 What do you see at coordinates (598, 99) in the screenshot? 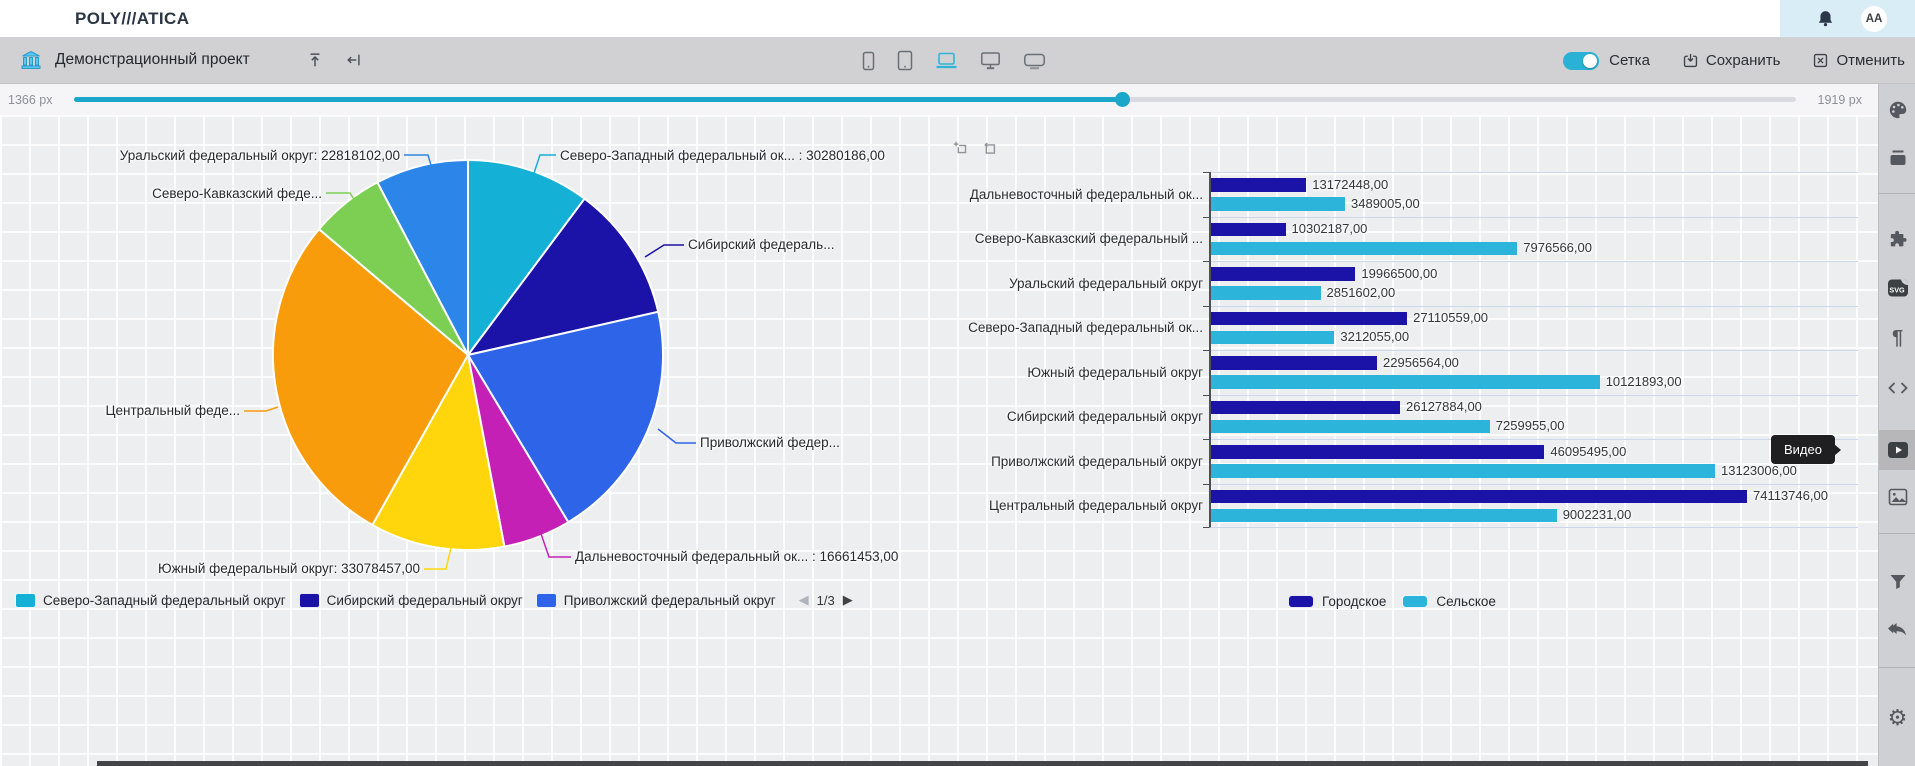
I see `slider-fill` at bounding box center [598, 99].